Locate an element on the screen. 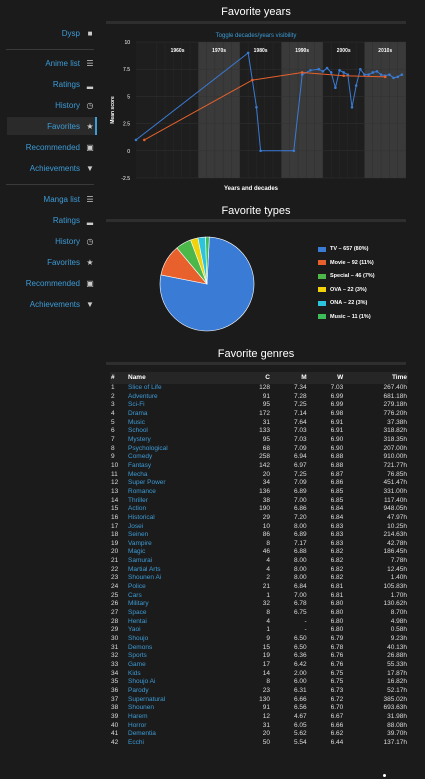  cell-name: Fantasy is located at coordinates (140, 465).